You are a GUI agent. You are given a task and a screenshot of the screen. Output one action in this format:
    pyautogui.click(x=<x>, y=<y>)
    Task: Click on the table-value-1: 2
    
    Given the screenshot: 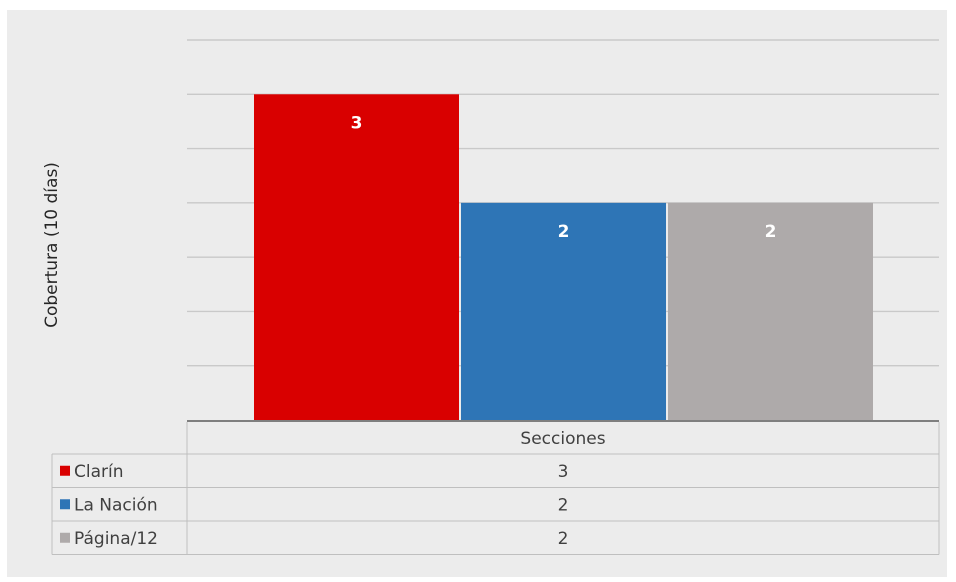 What is the action you would take?
    pyautogui.click(x=563, y=505)
    